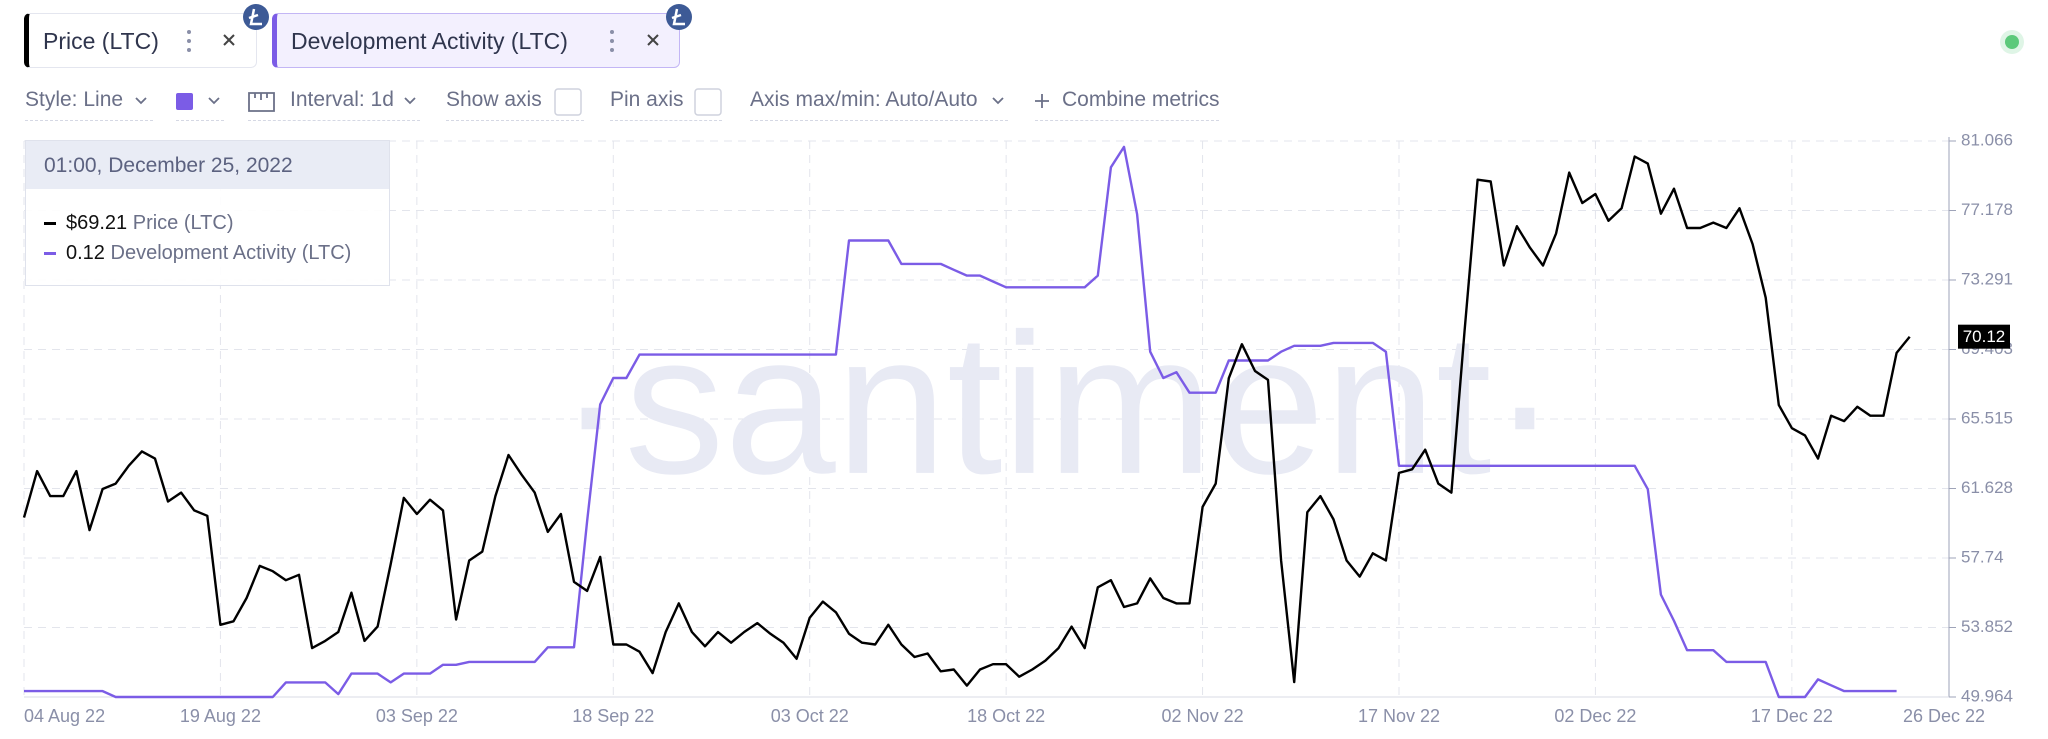 The image size is (2048, 739). What do you see at coordinates (1595, 716) in the screenshot?
I see `x-tick-label: 02 Dec 22` at bounding box center [1595, 716].